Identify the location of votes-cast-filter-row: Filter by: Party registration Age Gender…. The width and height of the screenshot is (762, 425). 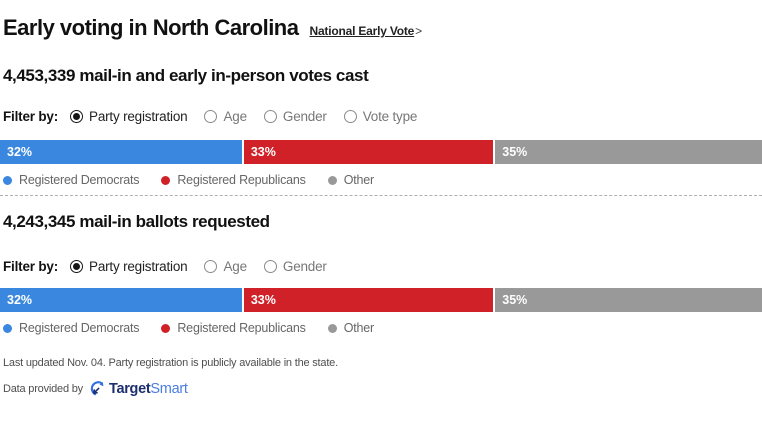
(381, 116).